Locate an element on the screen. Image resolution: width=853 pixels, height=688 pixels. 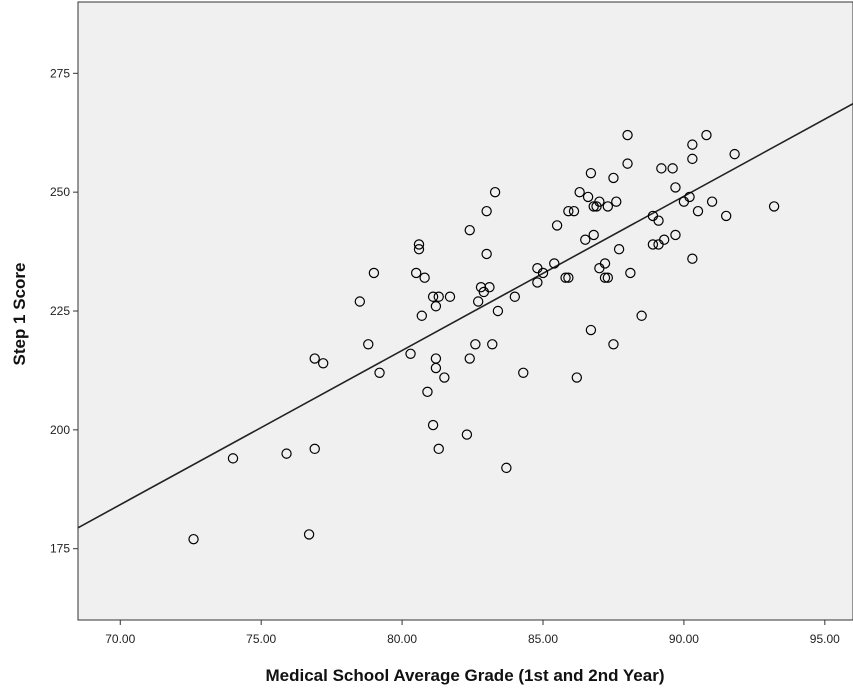
x-tick-label: 75.00 is located at coordinates (261, 639).